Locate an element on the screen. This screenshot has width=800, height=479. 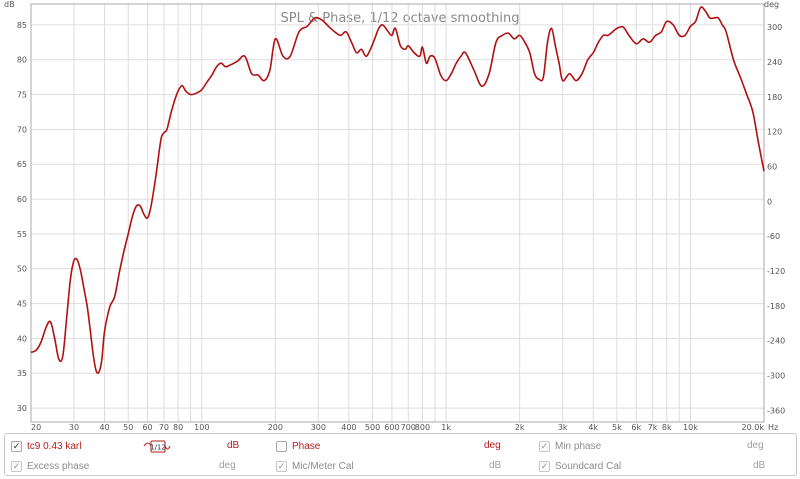
y2-tick-label: 240 is located at coordinates (774, 62).